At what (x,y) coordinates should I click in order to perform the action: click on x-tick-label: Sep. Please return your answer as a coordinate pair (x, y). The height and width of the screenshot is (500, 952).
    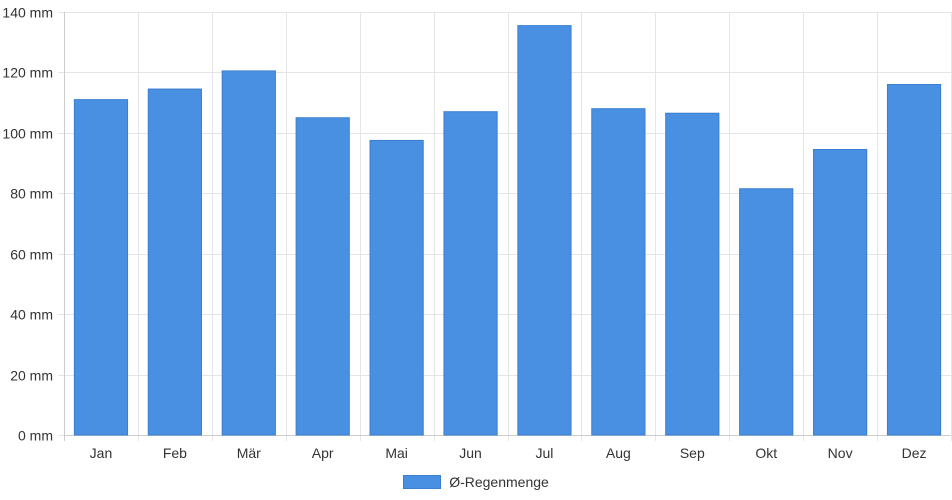
    Looking at the image, I should click on (692, 453).